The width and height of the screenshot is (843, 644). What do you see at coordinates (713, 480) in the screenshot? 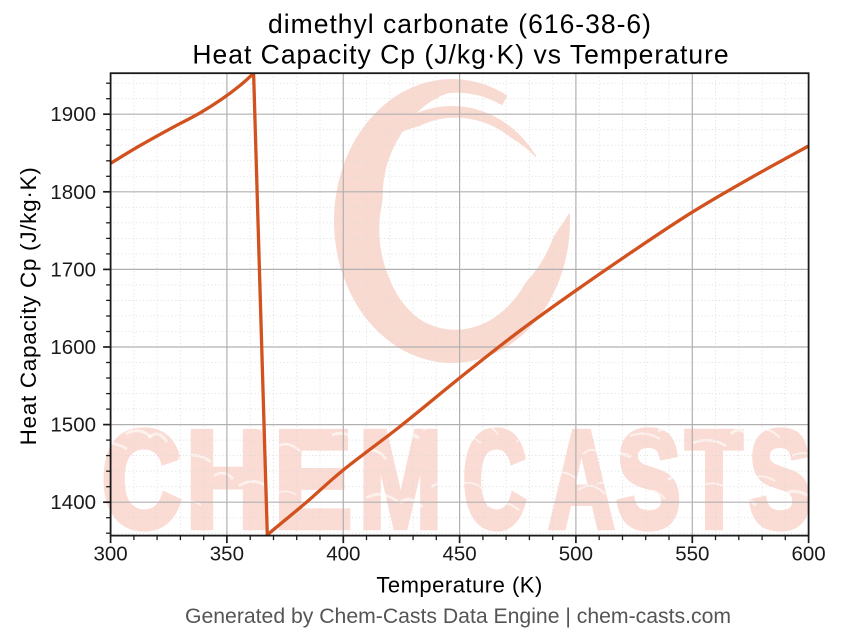
I see `svg-text: T` at bounding box center [713, 480].